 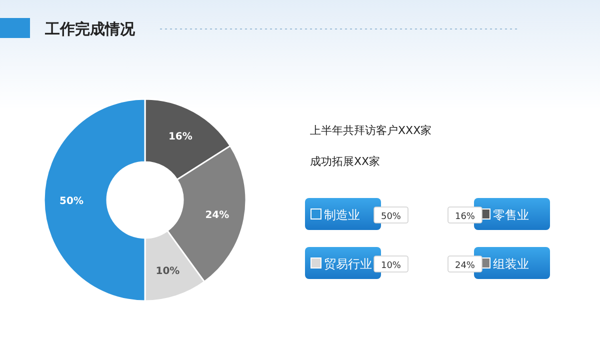 What do you see at coordinates (180, 137) in the screenshot?
I see `data-label: 16%` at bounding box center [180, 137].